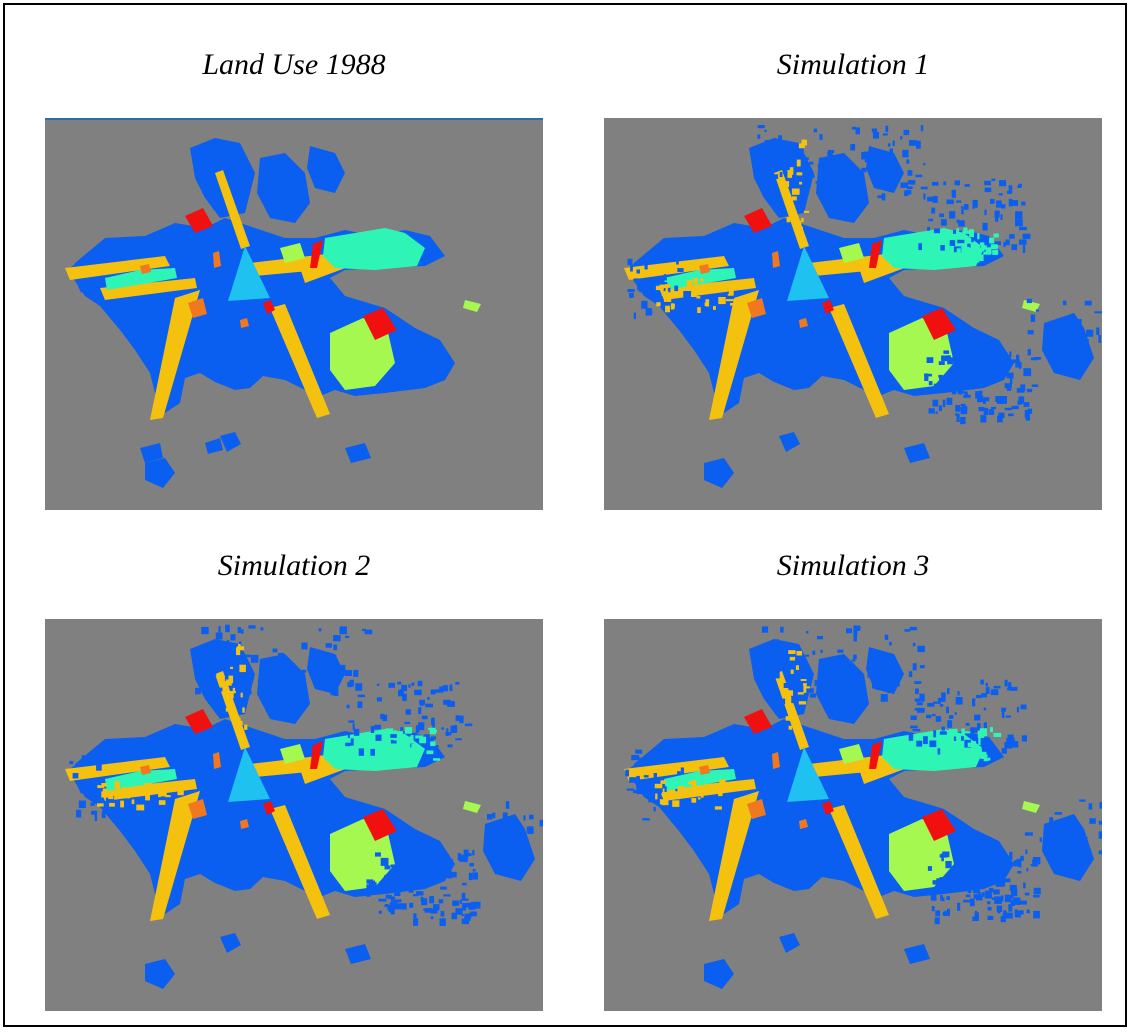  Describe the element at coordinates (851, 754) in the screenshot. I see `green-space-north` at that location.